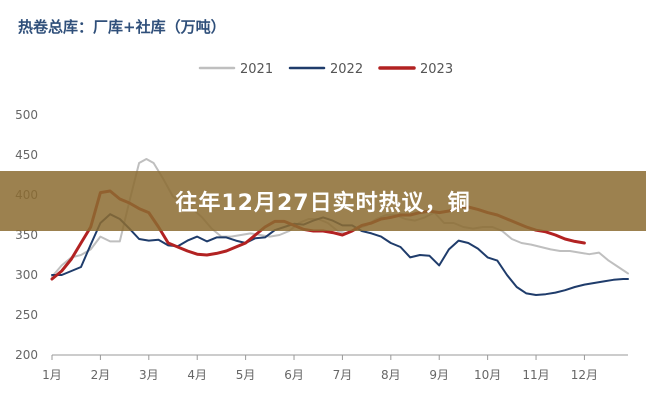  I want to click on y-tick-label: 500, so click(26, 115).